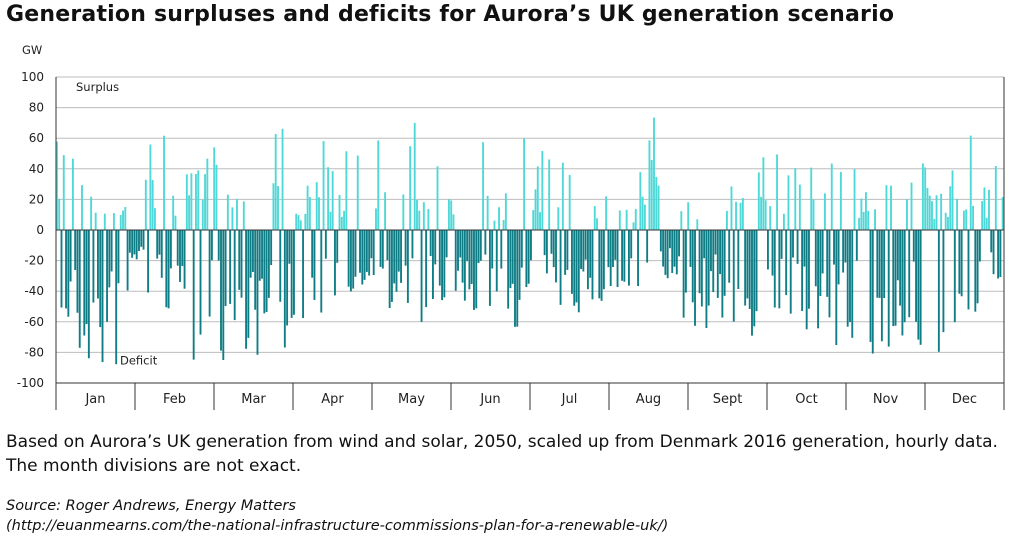 This screenshot has height=553, width=1024. I want to click on y-tick-label: 80, so click(36, 108).